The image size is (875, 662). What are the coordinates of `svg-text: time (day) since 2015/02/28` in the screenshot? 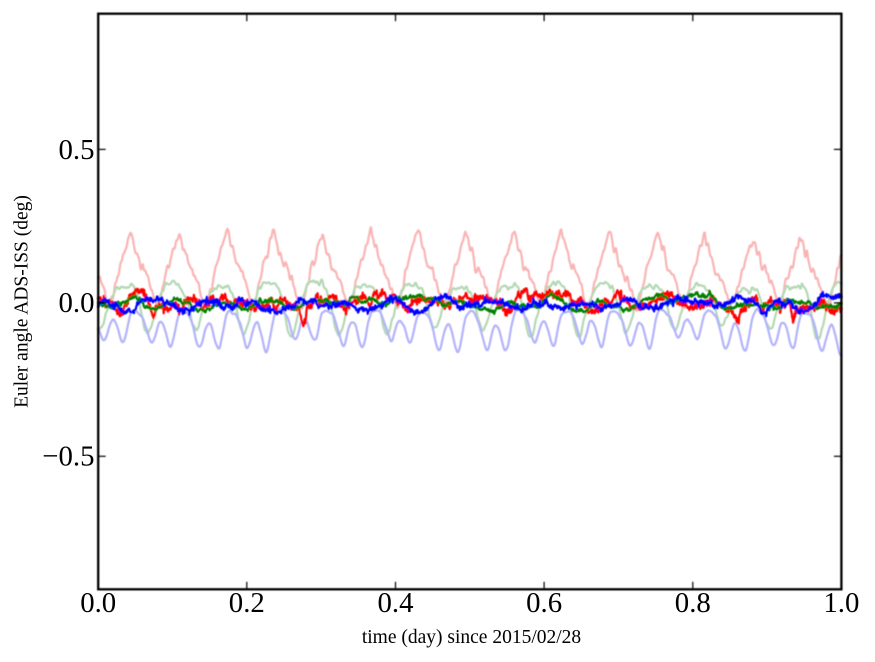 It's located at (471, 637).